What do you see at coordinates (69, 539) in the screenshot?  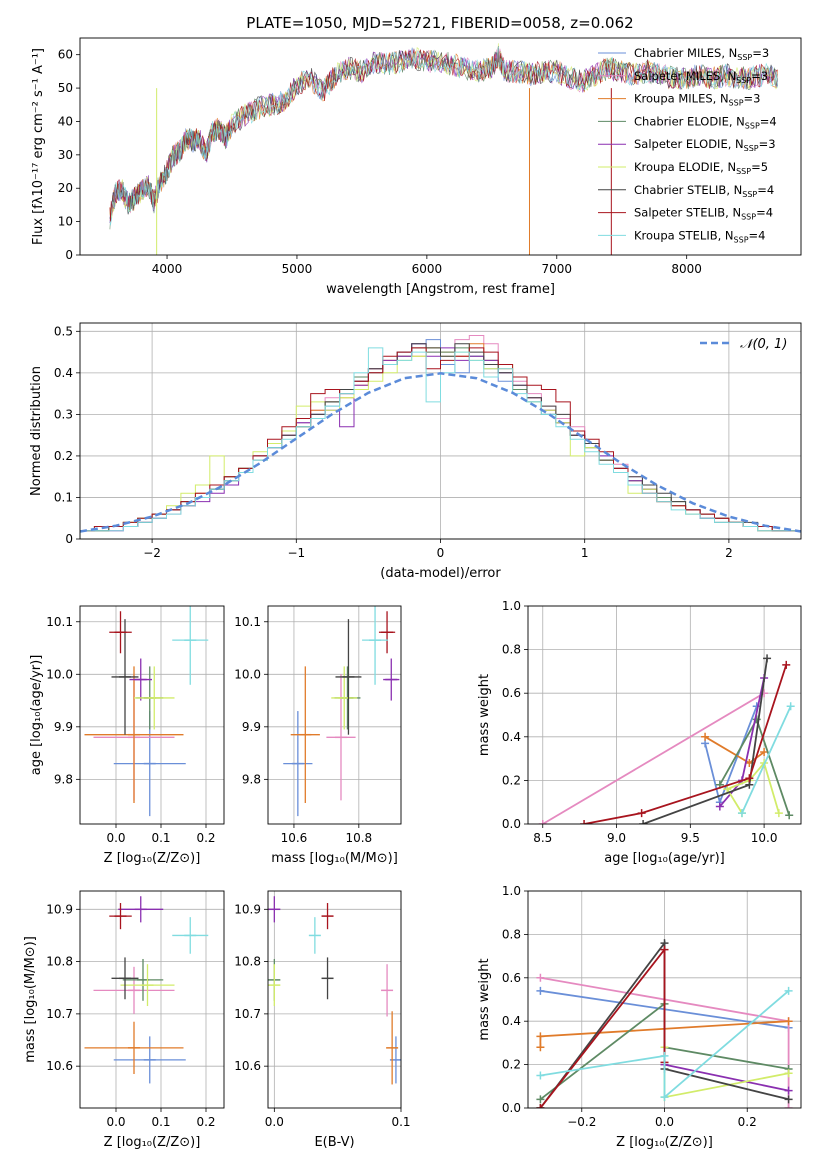 I see `y-tick-label: 0` at bounding box center [69, 539].